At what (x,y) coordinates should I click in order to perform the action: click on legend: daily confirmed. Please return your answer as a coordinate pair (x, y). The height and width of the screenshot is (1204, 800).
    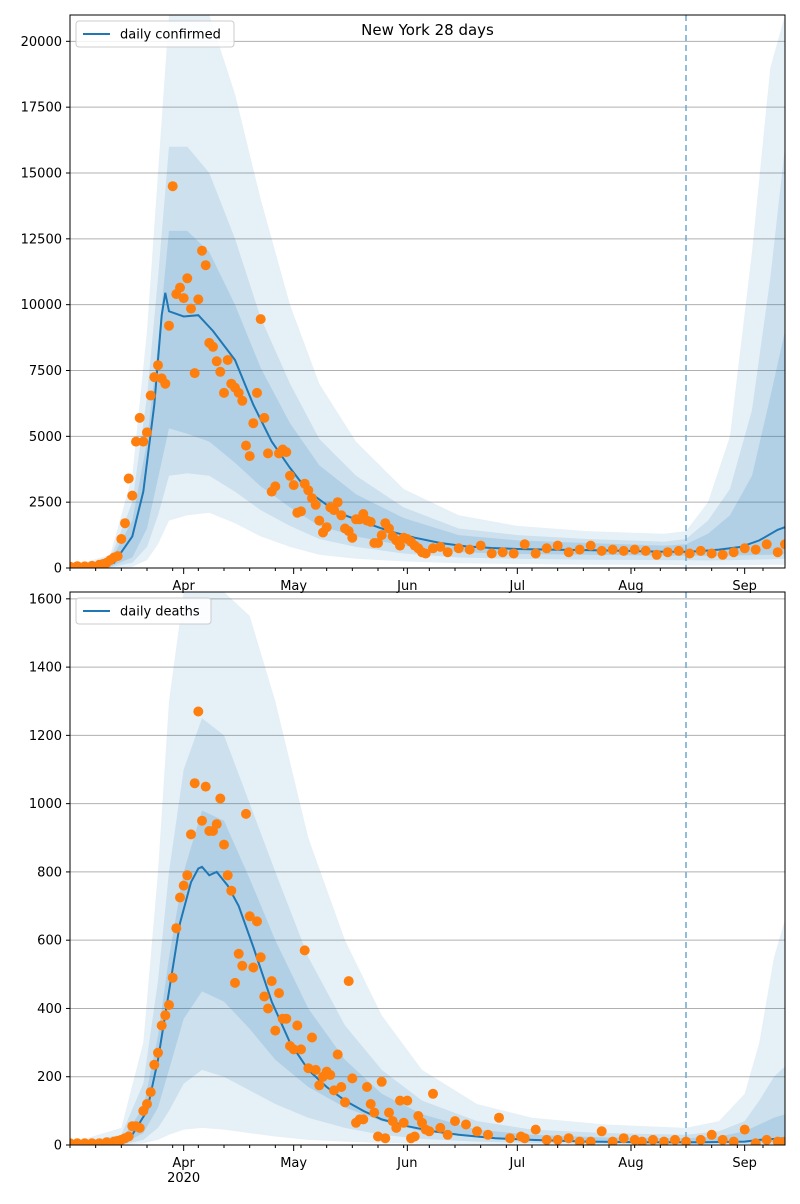
    Looking at the image, I should click on (155, 34).